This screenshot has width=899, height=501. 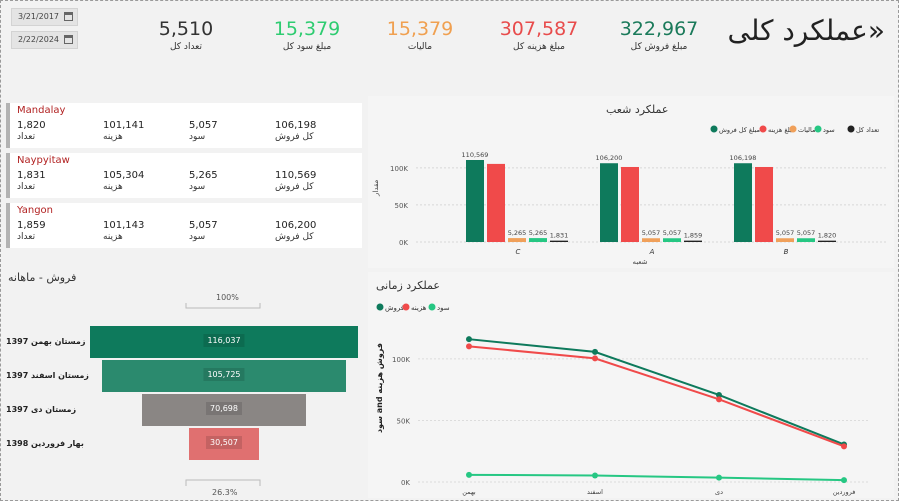 I want to click on funnel-value-label: 70,698, so click(x=223, y=408).